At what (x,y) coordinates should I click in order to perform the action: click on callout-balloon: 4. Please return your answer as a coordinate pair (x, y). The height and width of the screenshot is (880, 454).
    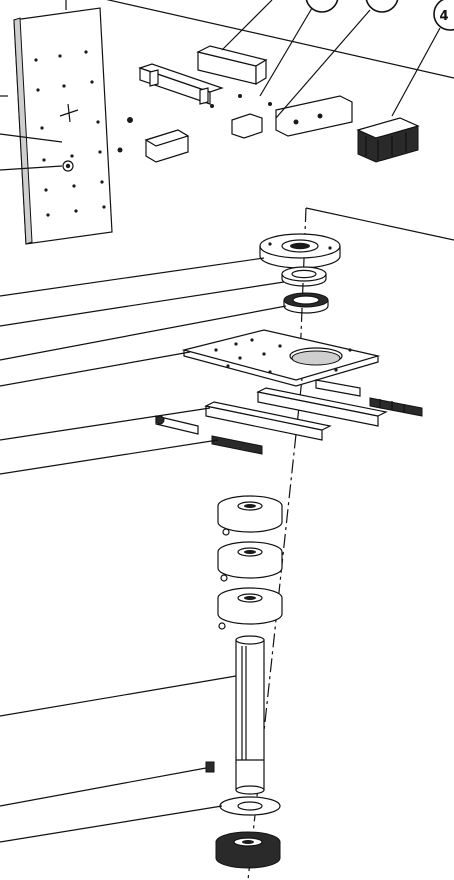
    Looking at the image, I should click on (443, 15).